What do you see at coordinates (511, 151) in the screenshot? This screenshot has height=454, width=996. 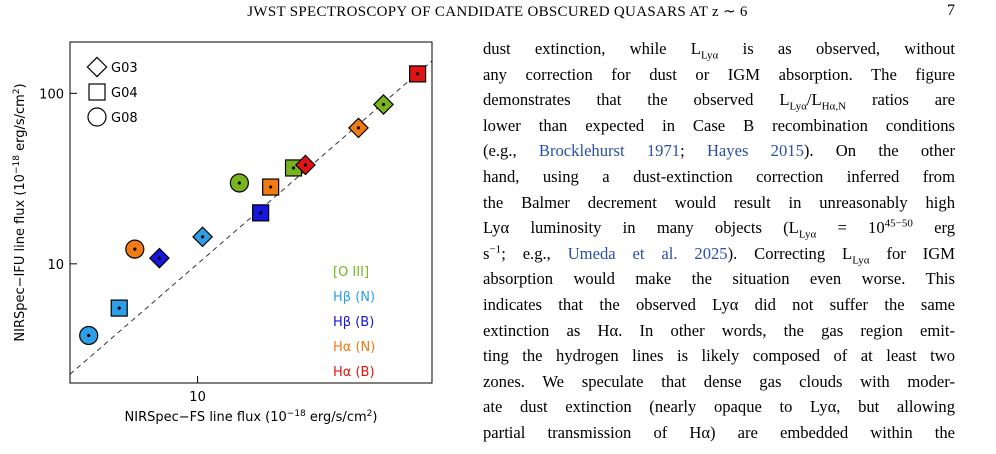 I see `text-segment: (e.g.,` at bounding box center [511, 151].